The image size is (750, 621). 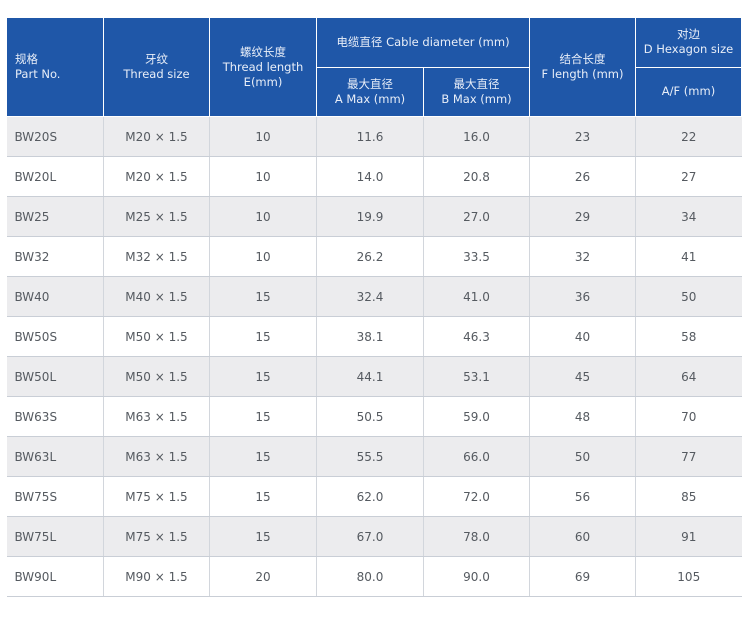 What do you see at coordinates (374, 376) in the screenshot?
I see `table-row: BW50L M50 × 1.5 15 44.1 53.1 45 64` at bounding box center [374, 376].